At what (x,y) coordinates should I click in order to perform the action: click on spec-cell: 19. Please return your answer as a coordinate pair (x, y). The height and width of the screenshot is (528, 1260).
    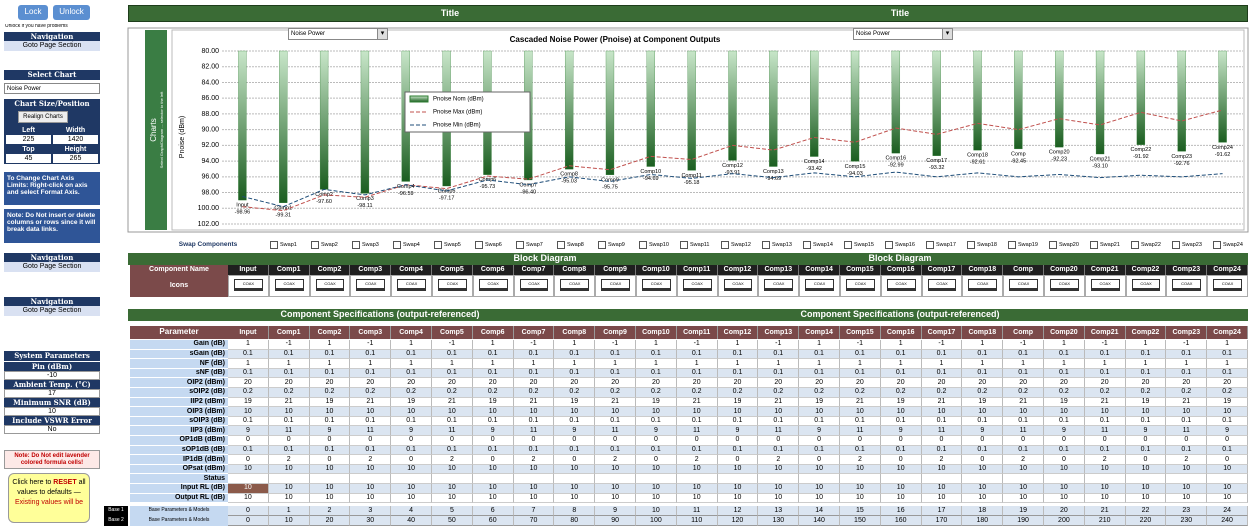
    Looking at the image, I should click on (819, 402).